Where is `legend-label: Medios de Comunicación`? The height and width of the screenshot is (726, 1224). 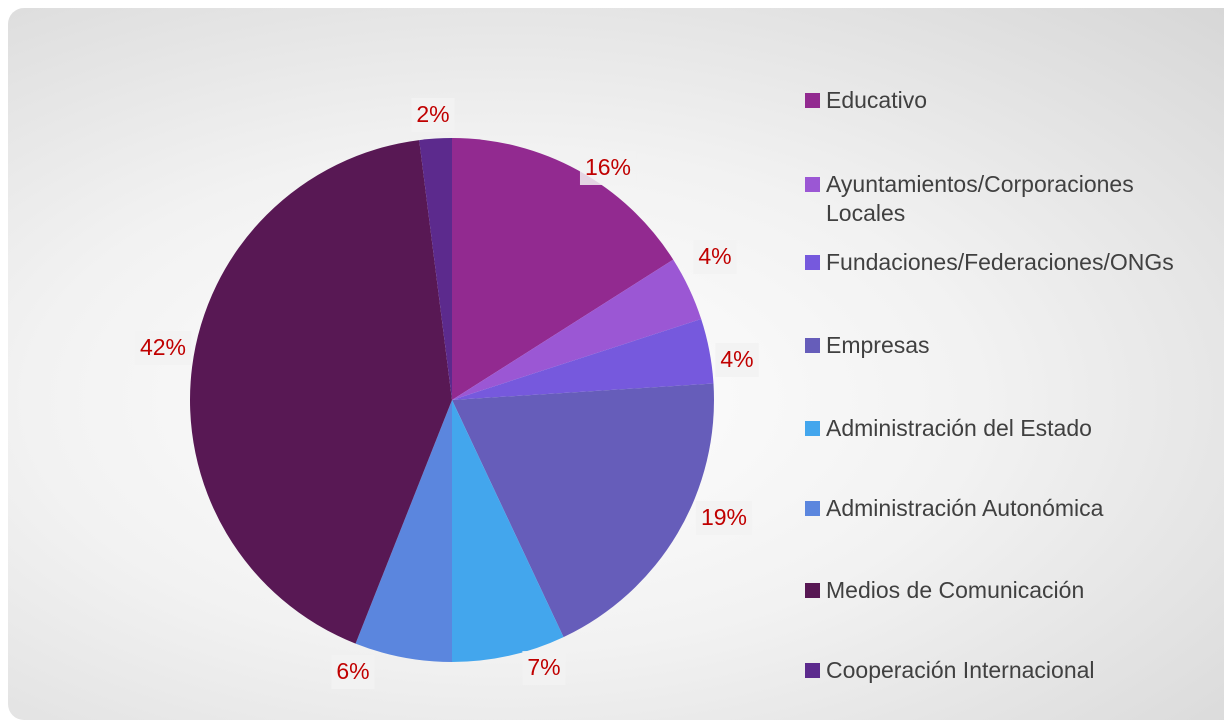 legend-label: Medios de Comunicación is located at coordinates (955, 590).